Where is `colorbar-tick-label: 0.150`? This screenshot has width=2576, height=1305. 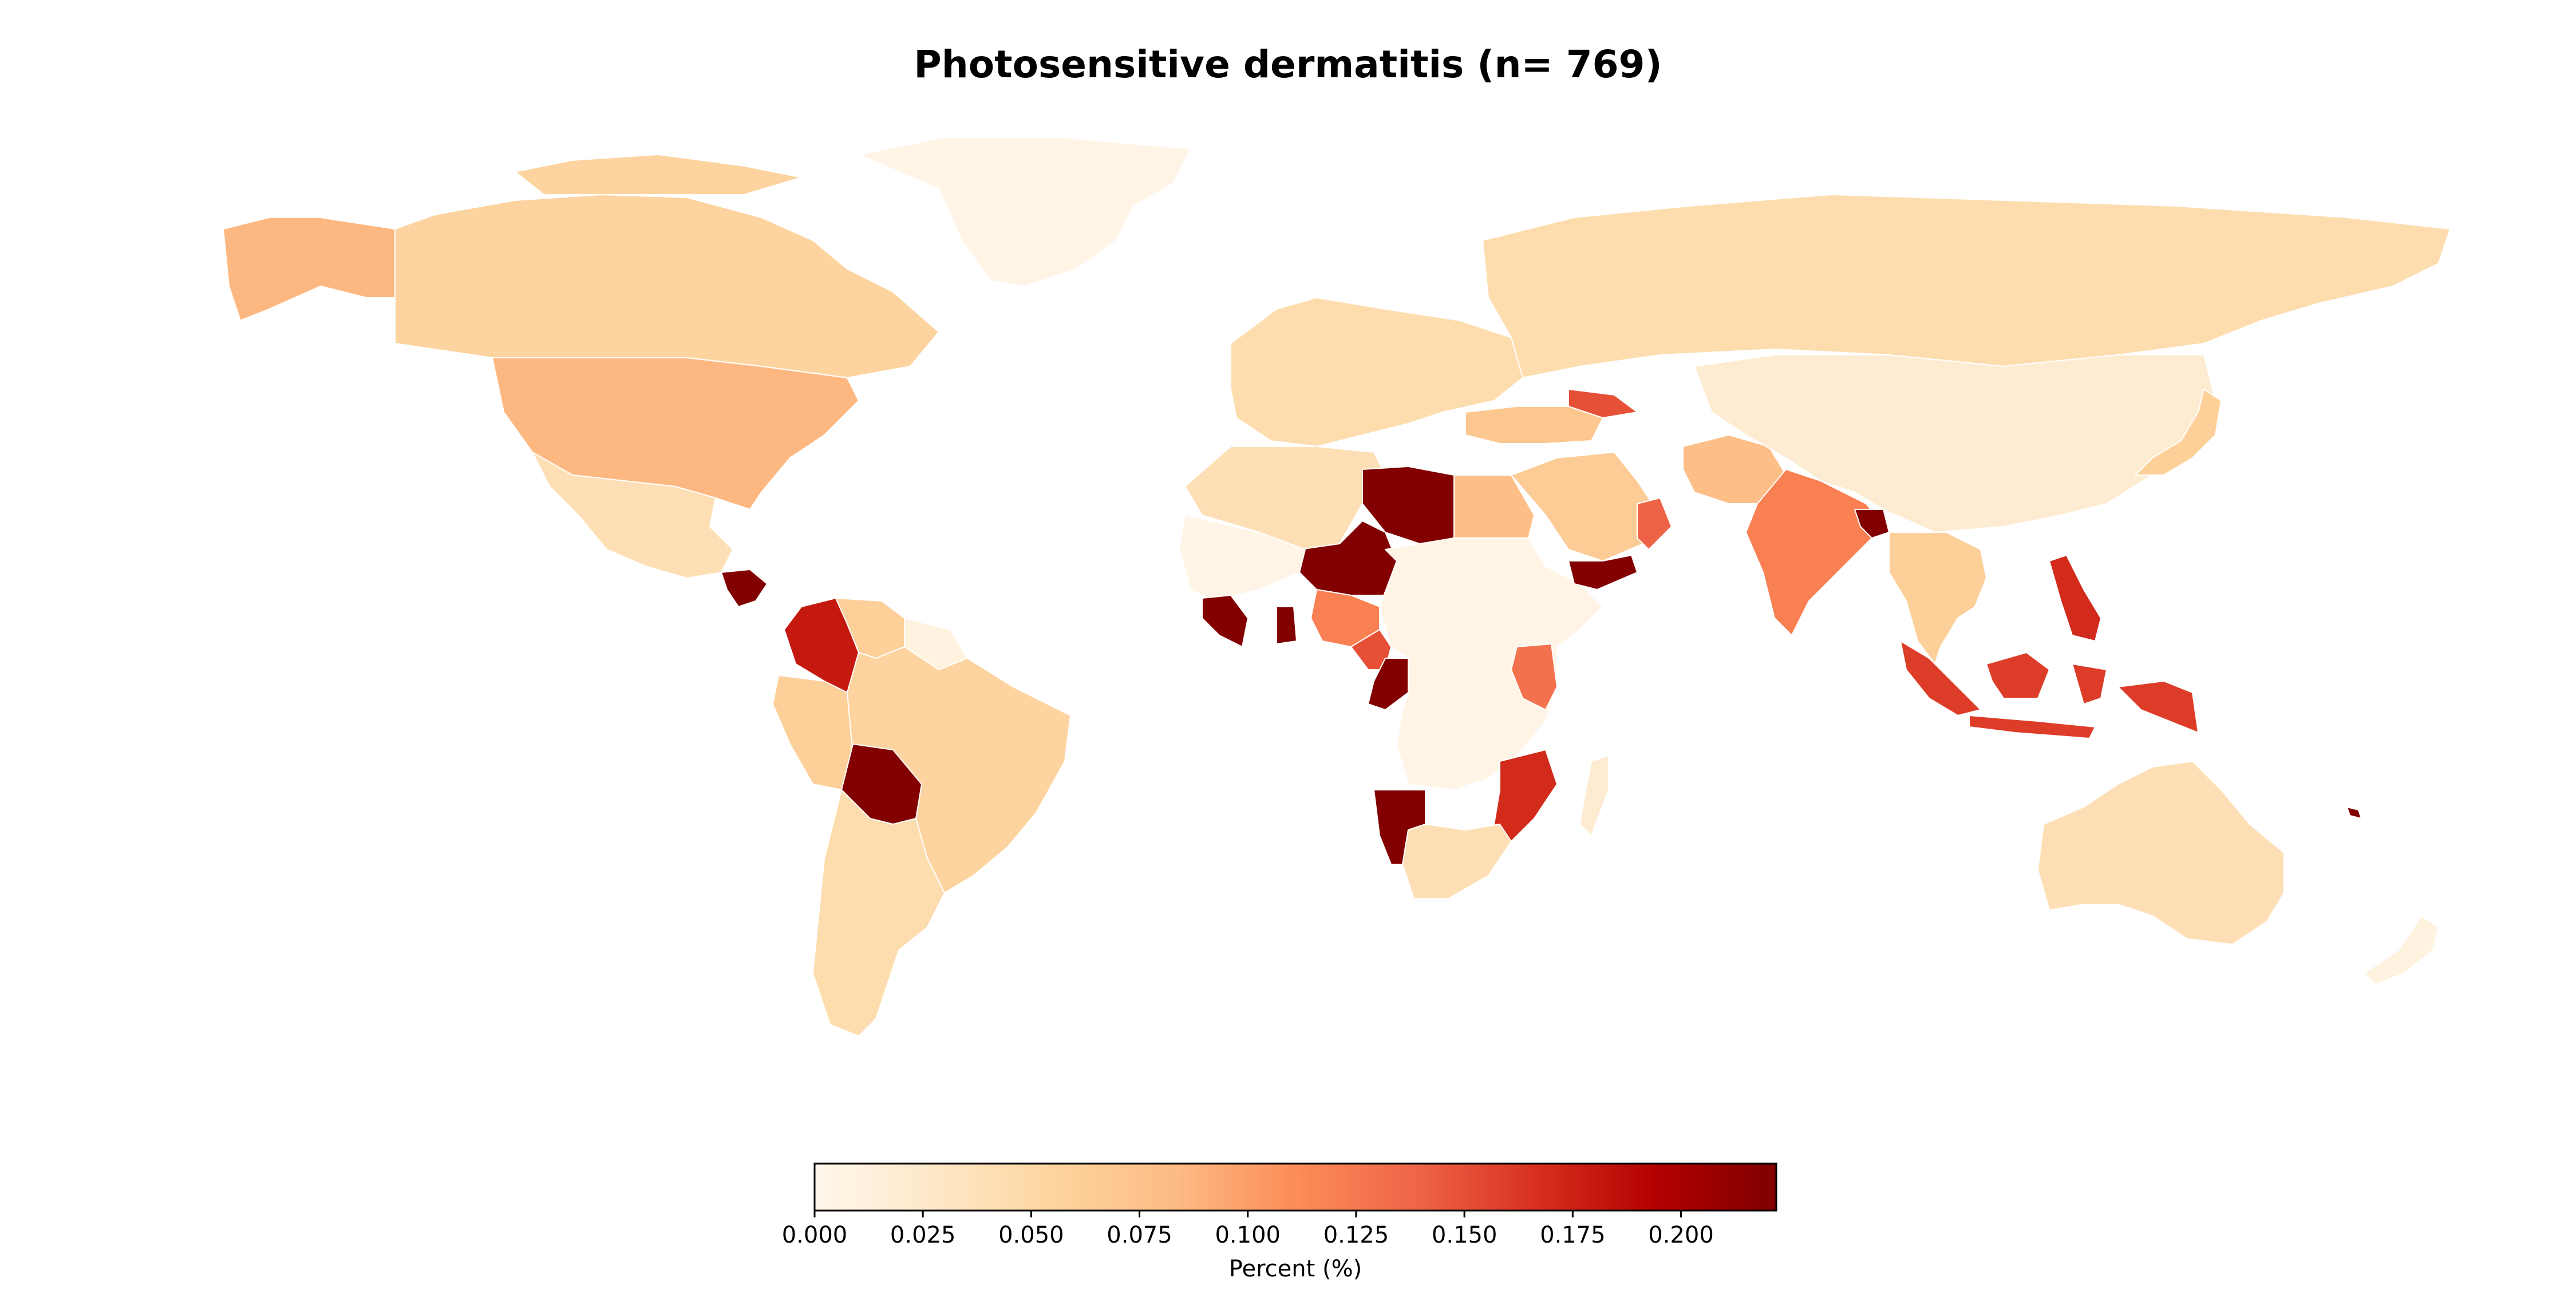
colorbar-tick-label: 0.150 is located at coordinates (1465, 1235).